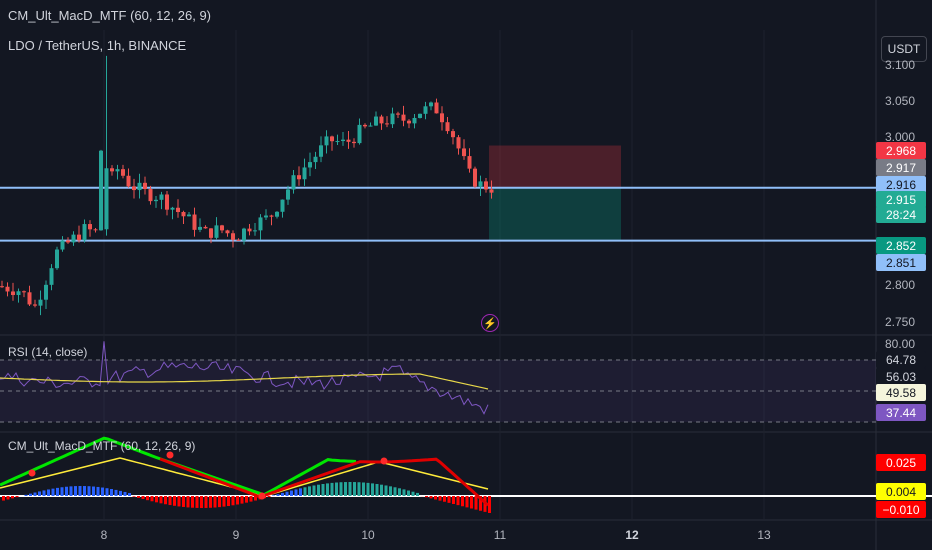 The image size is (932, 550). What do you see at coordinates (901, 491) in the screenshot?
I see `macd-signal-tag: 0.004` at bounding box center [901, 491].